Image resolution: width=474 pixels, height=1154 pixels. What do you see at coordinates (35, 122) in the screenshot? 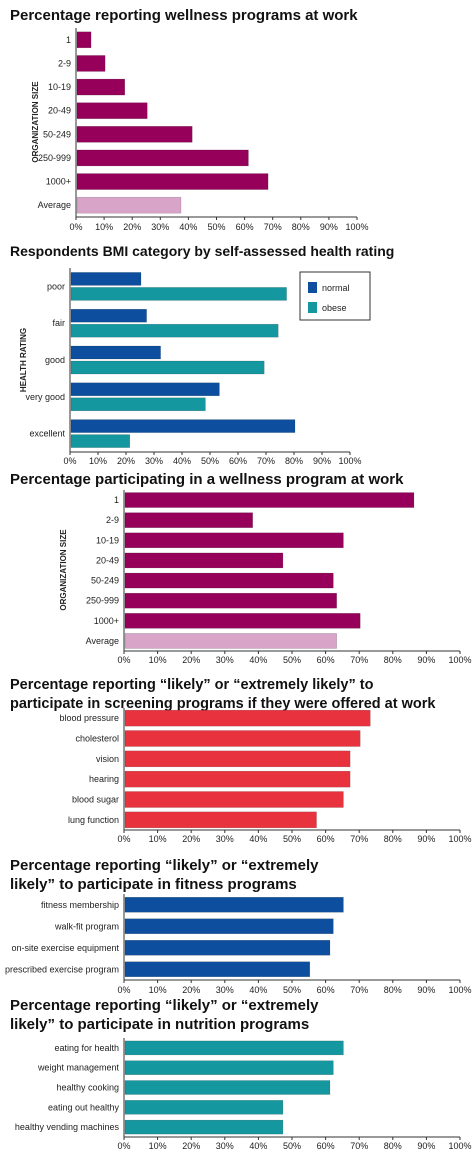
I see `y-axis-label: ORGANIZATION SIZE` at bounding box center [35, 122].